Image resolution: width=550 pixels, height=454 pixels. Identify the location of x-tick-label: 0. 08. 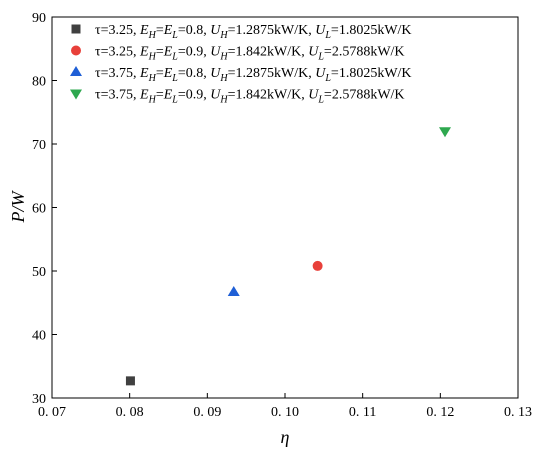
(130, 412).